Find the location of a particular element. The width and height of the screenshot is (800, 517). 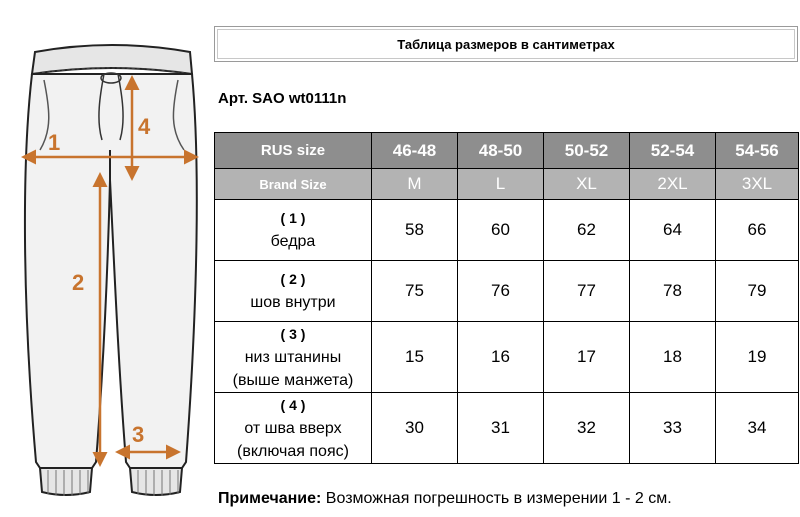

value-cell: 60 is located at coordinates (500, 230).